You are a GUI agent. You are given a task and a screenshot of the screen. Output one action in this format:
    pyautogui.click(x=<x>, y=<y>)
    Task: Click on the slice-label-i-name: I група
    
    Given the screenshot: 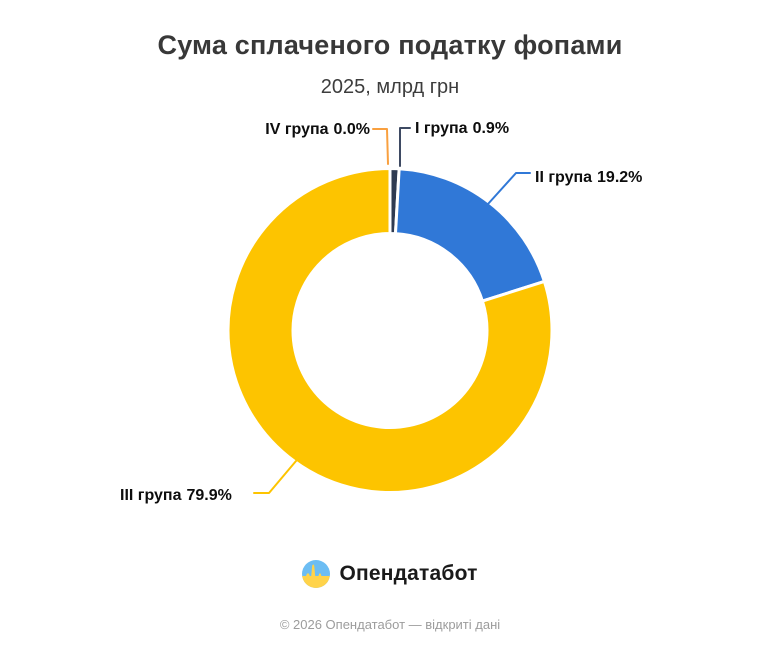 What is the action you would take?
    pyautogui.click(x=441, y=128)
    